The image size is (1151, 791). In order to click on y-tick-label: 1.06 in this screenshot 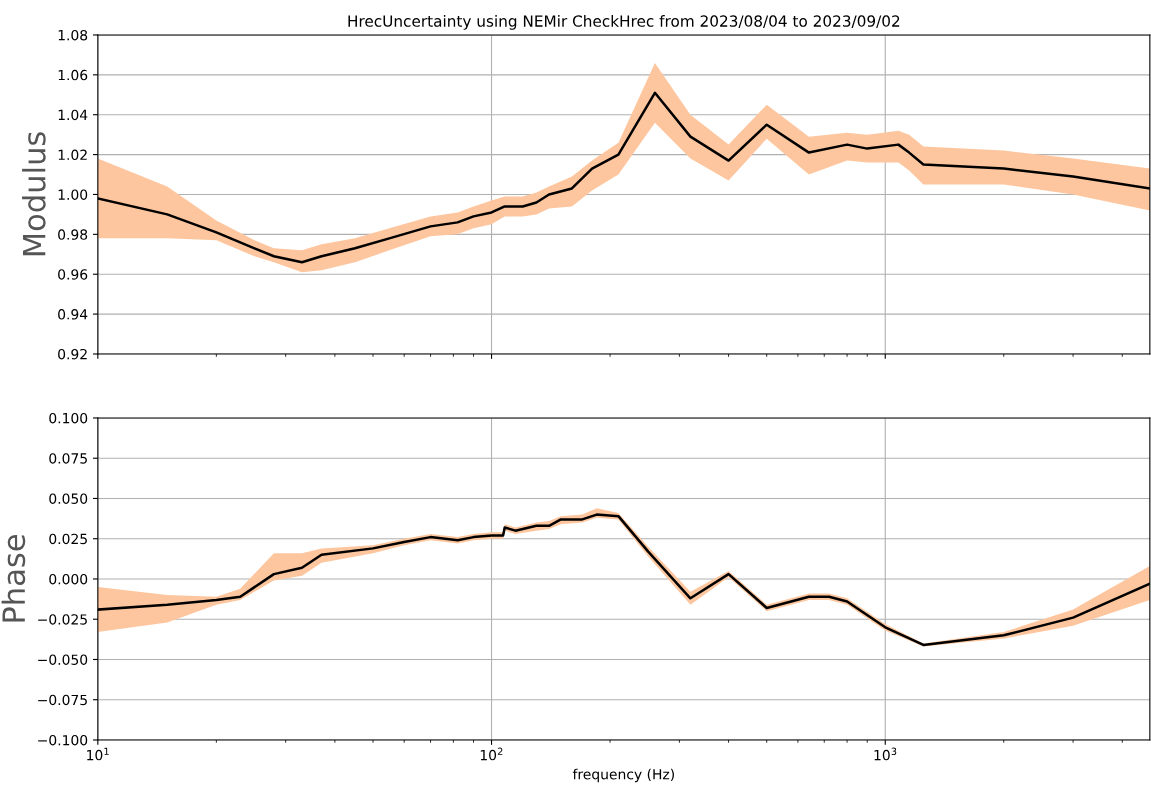, I will do `click(73, 75)`.